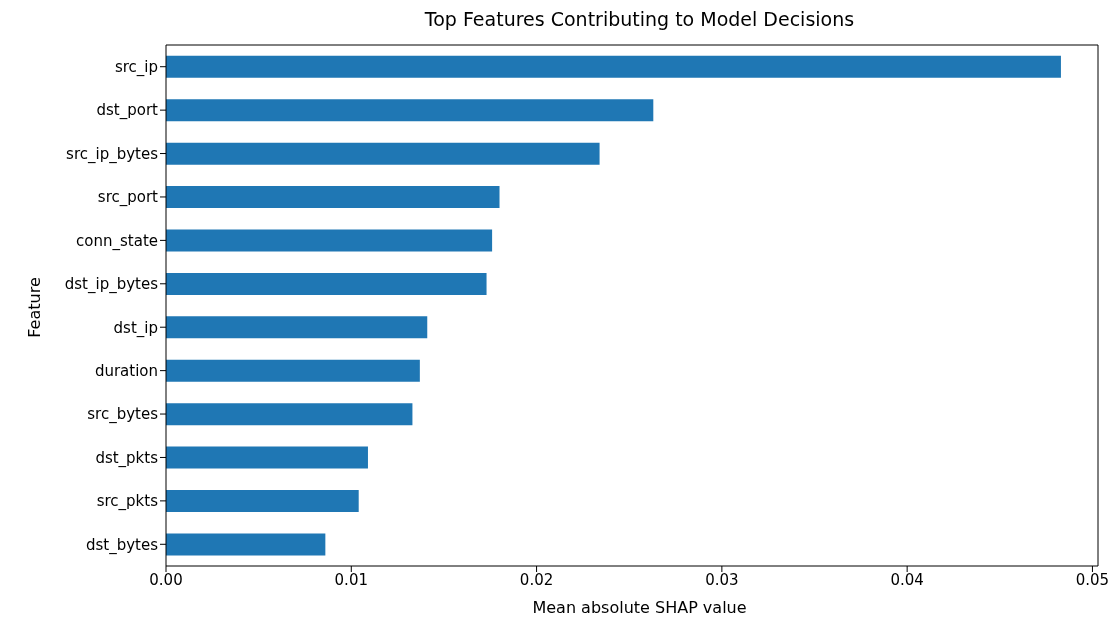 The height and width of the screenshot is (624, 1115). What do you see at coordinates (127, 111) in the screenshot?
I see `y-tick-label: dst_port` at bounding box center [127, 111].